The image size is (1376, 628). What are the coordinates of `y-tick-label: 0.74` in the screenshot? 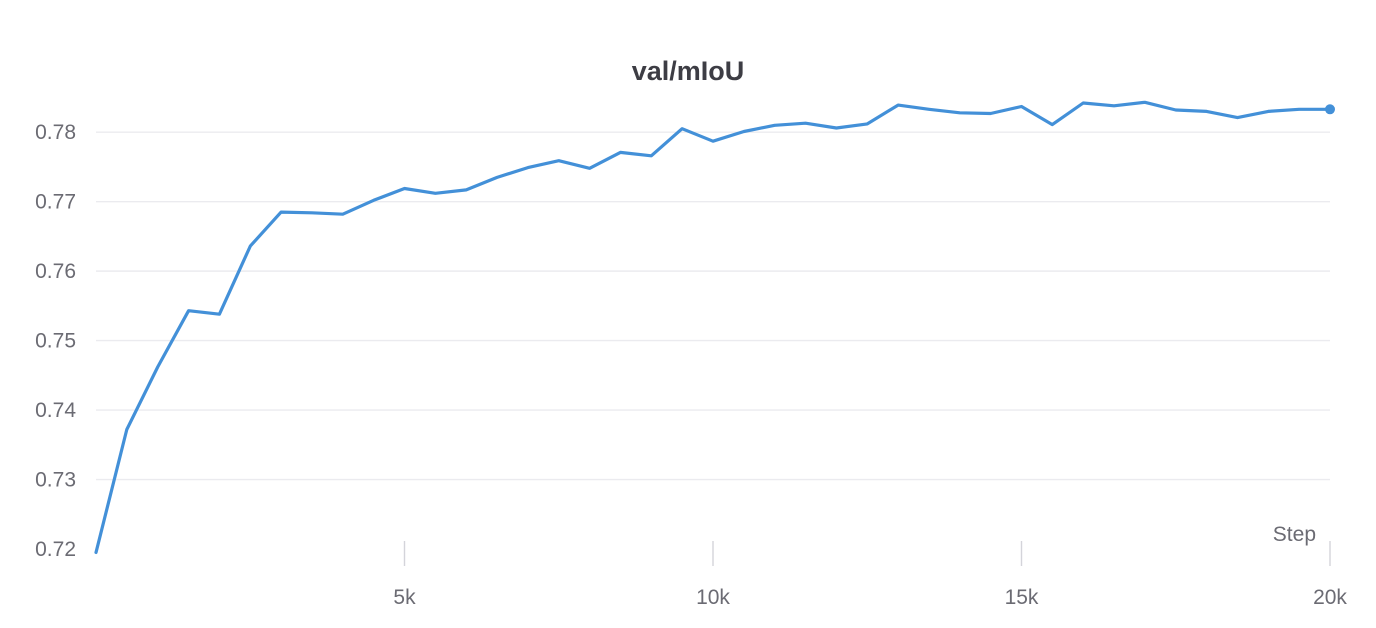 It's located at (55, 410).